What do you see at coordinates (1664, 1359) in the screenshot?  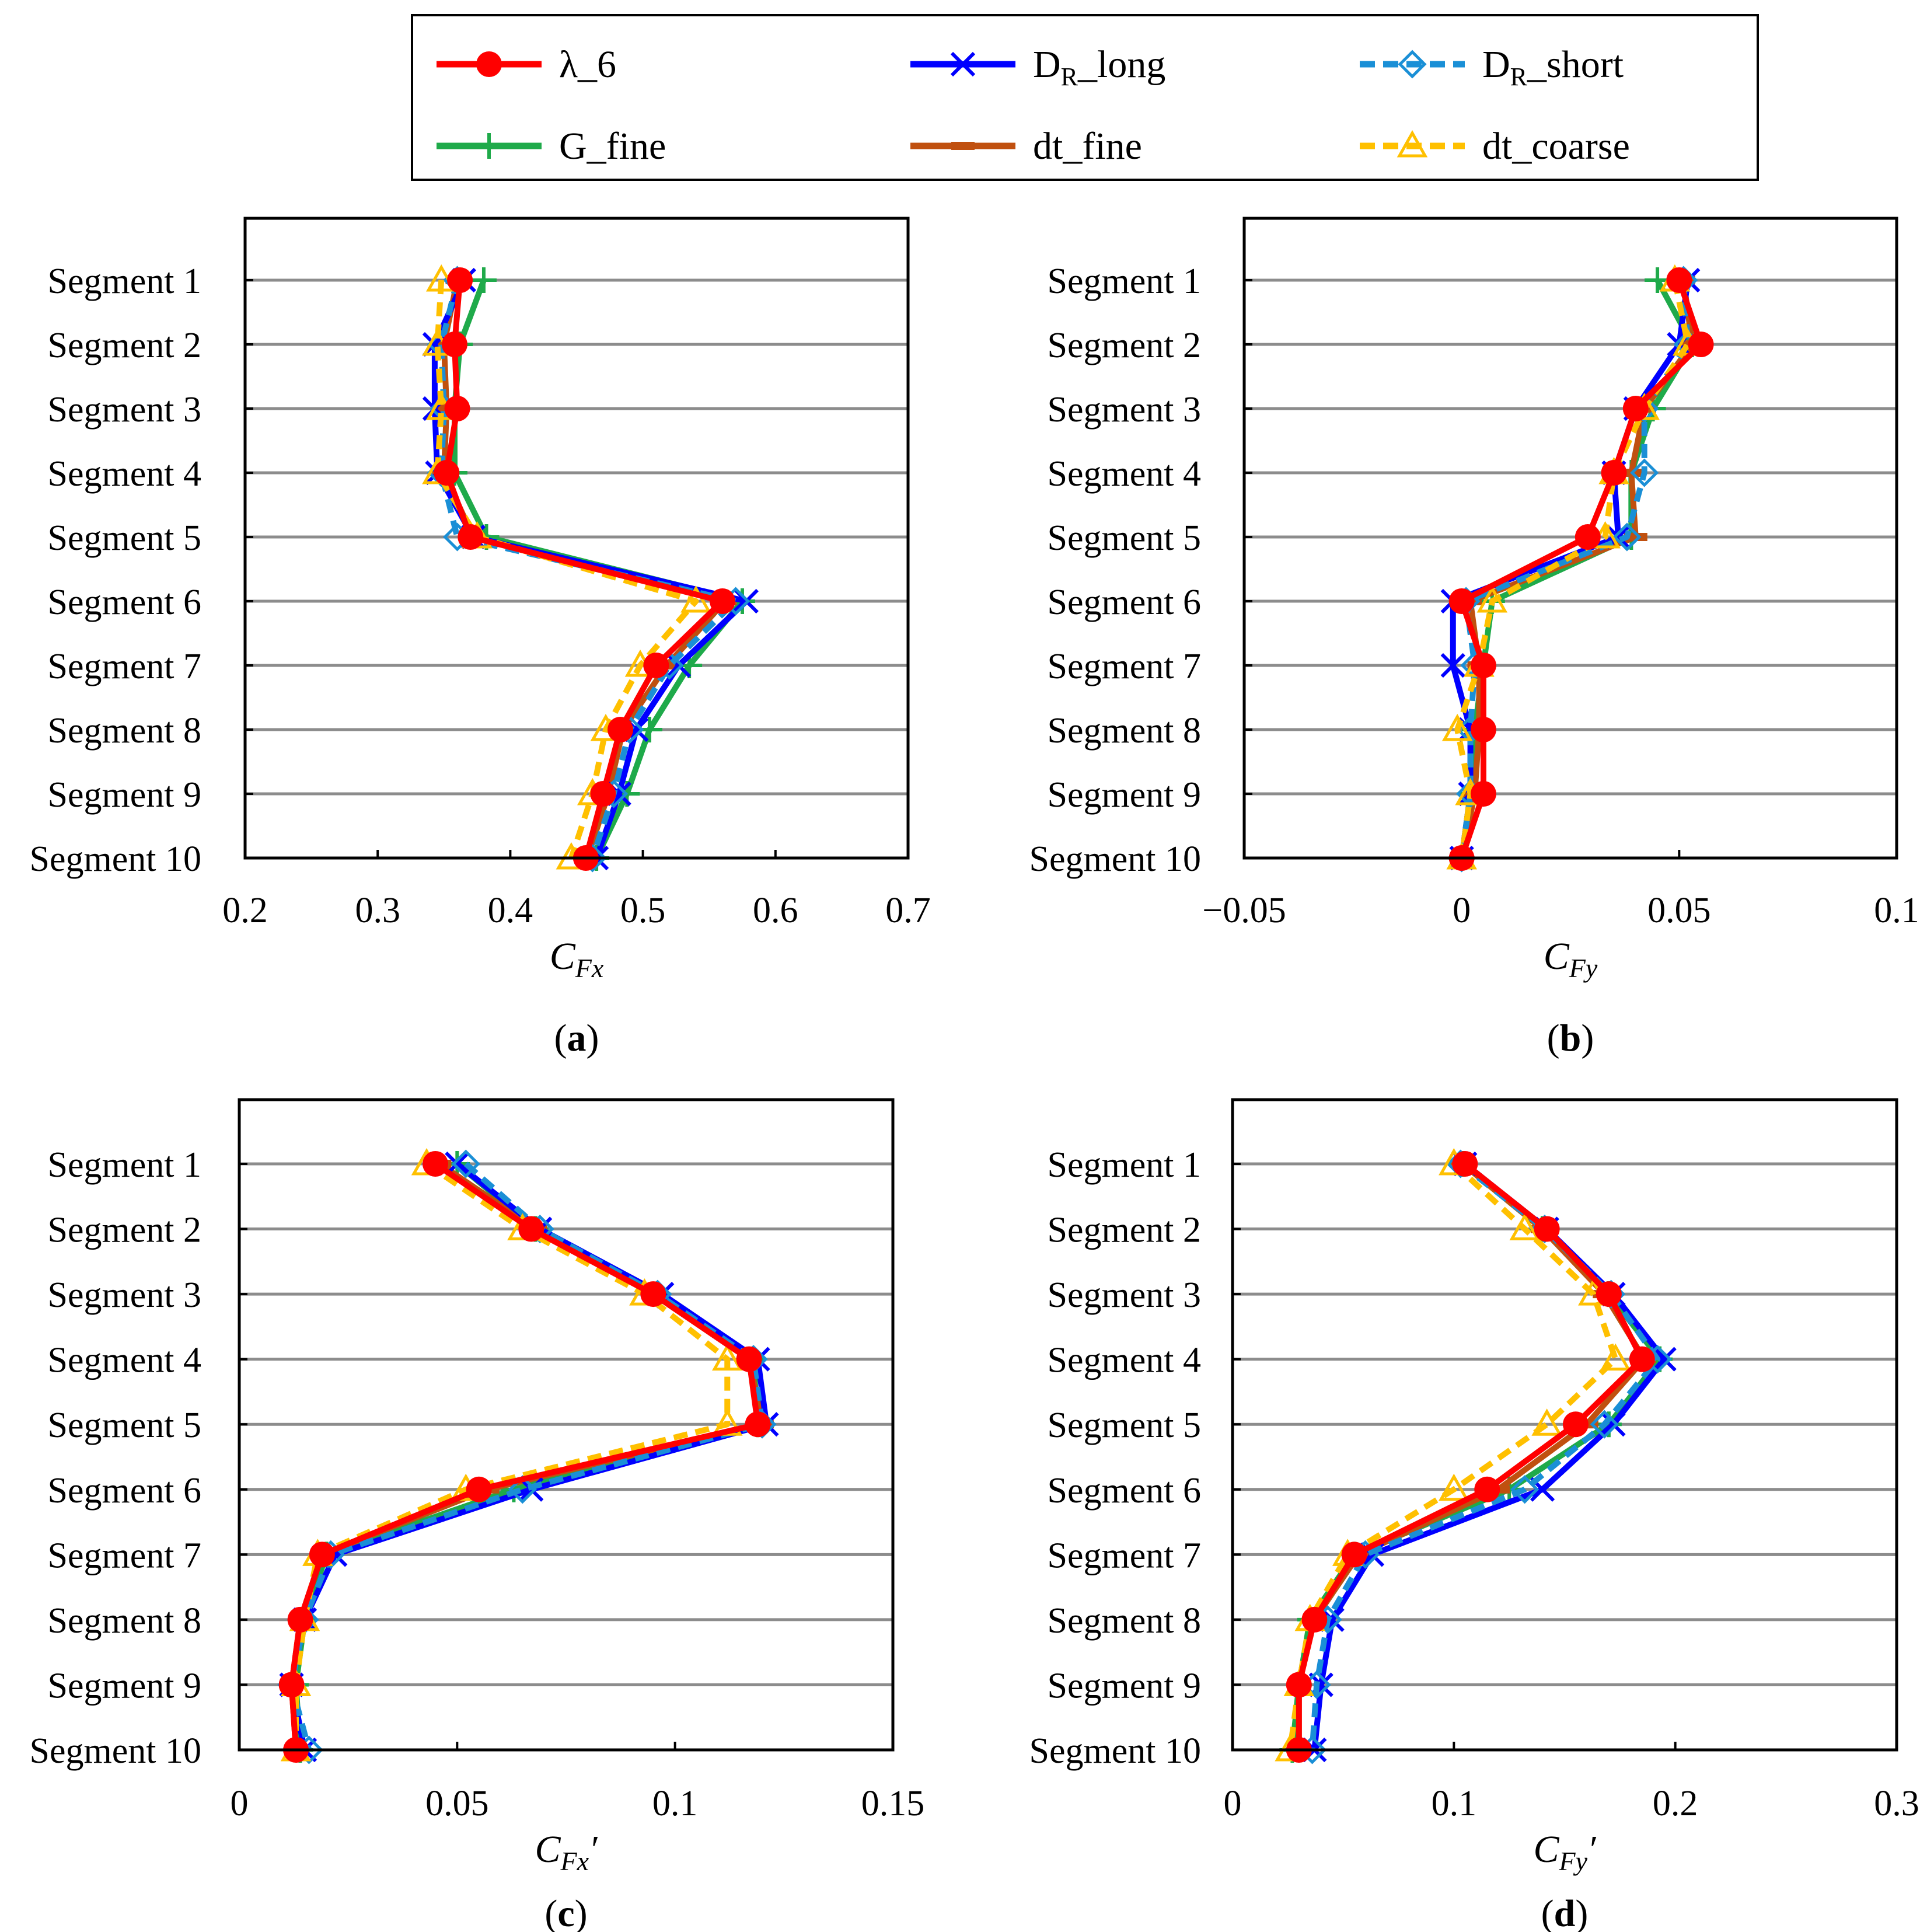 I see `data-point-dr_long` at bounding box center [1664, 1359].